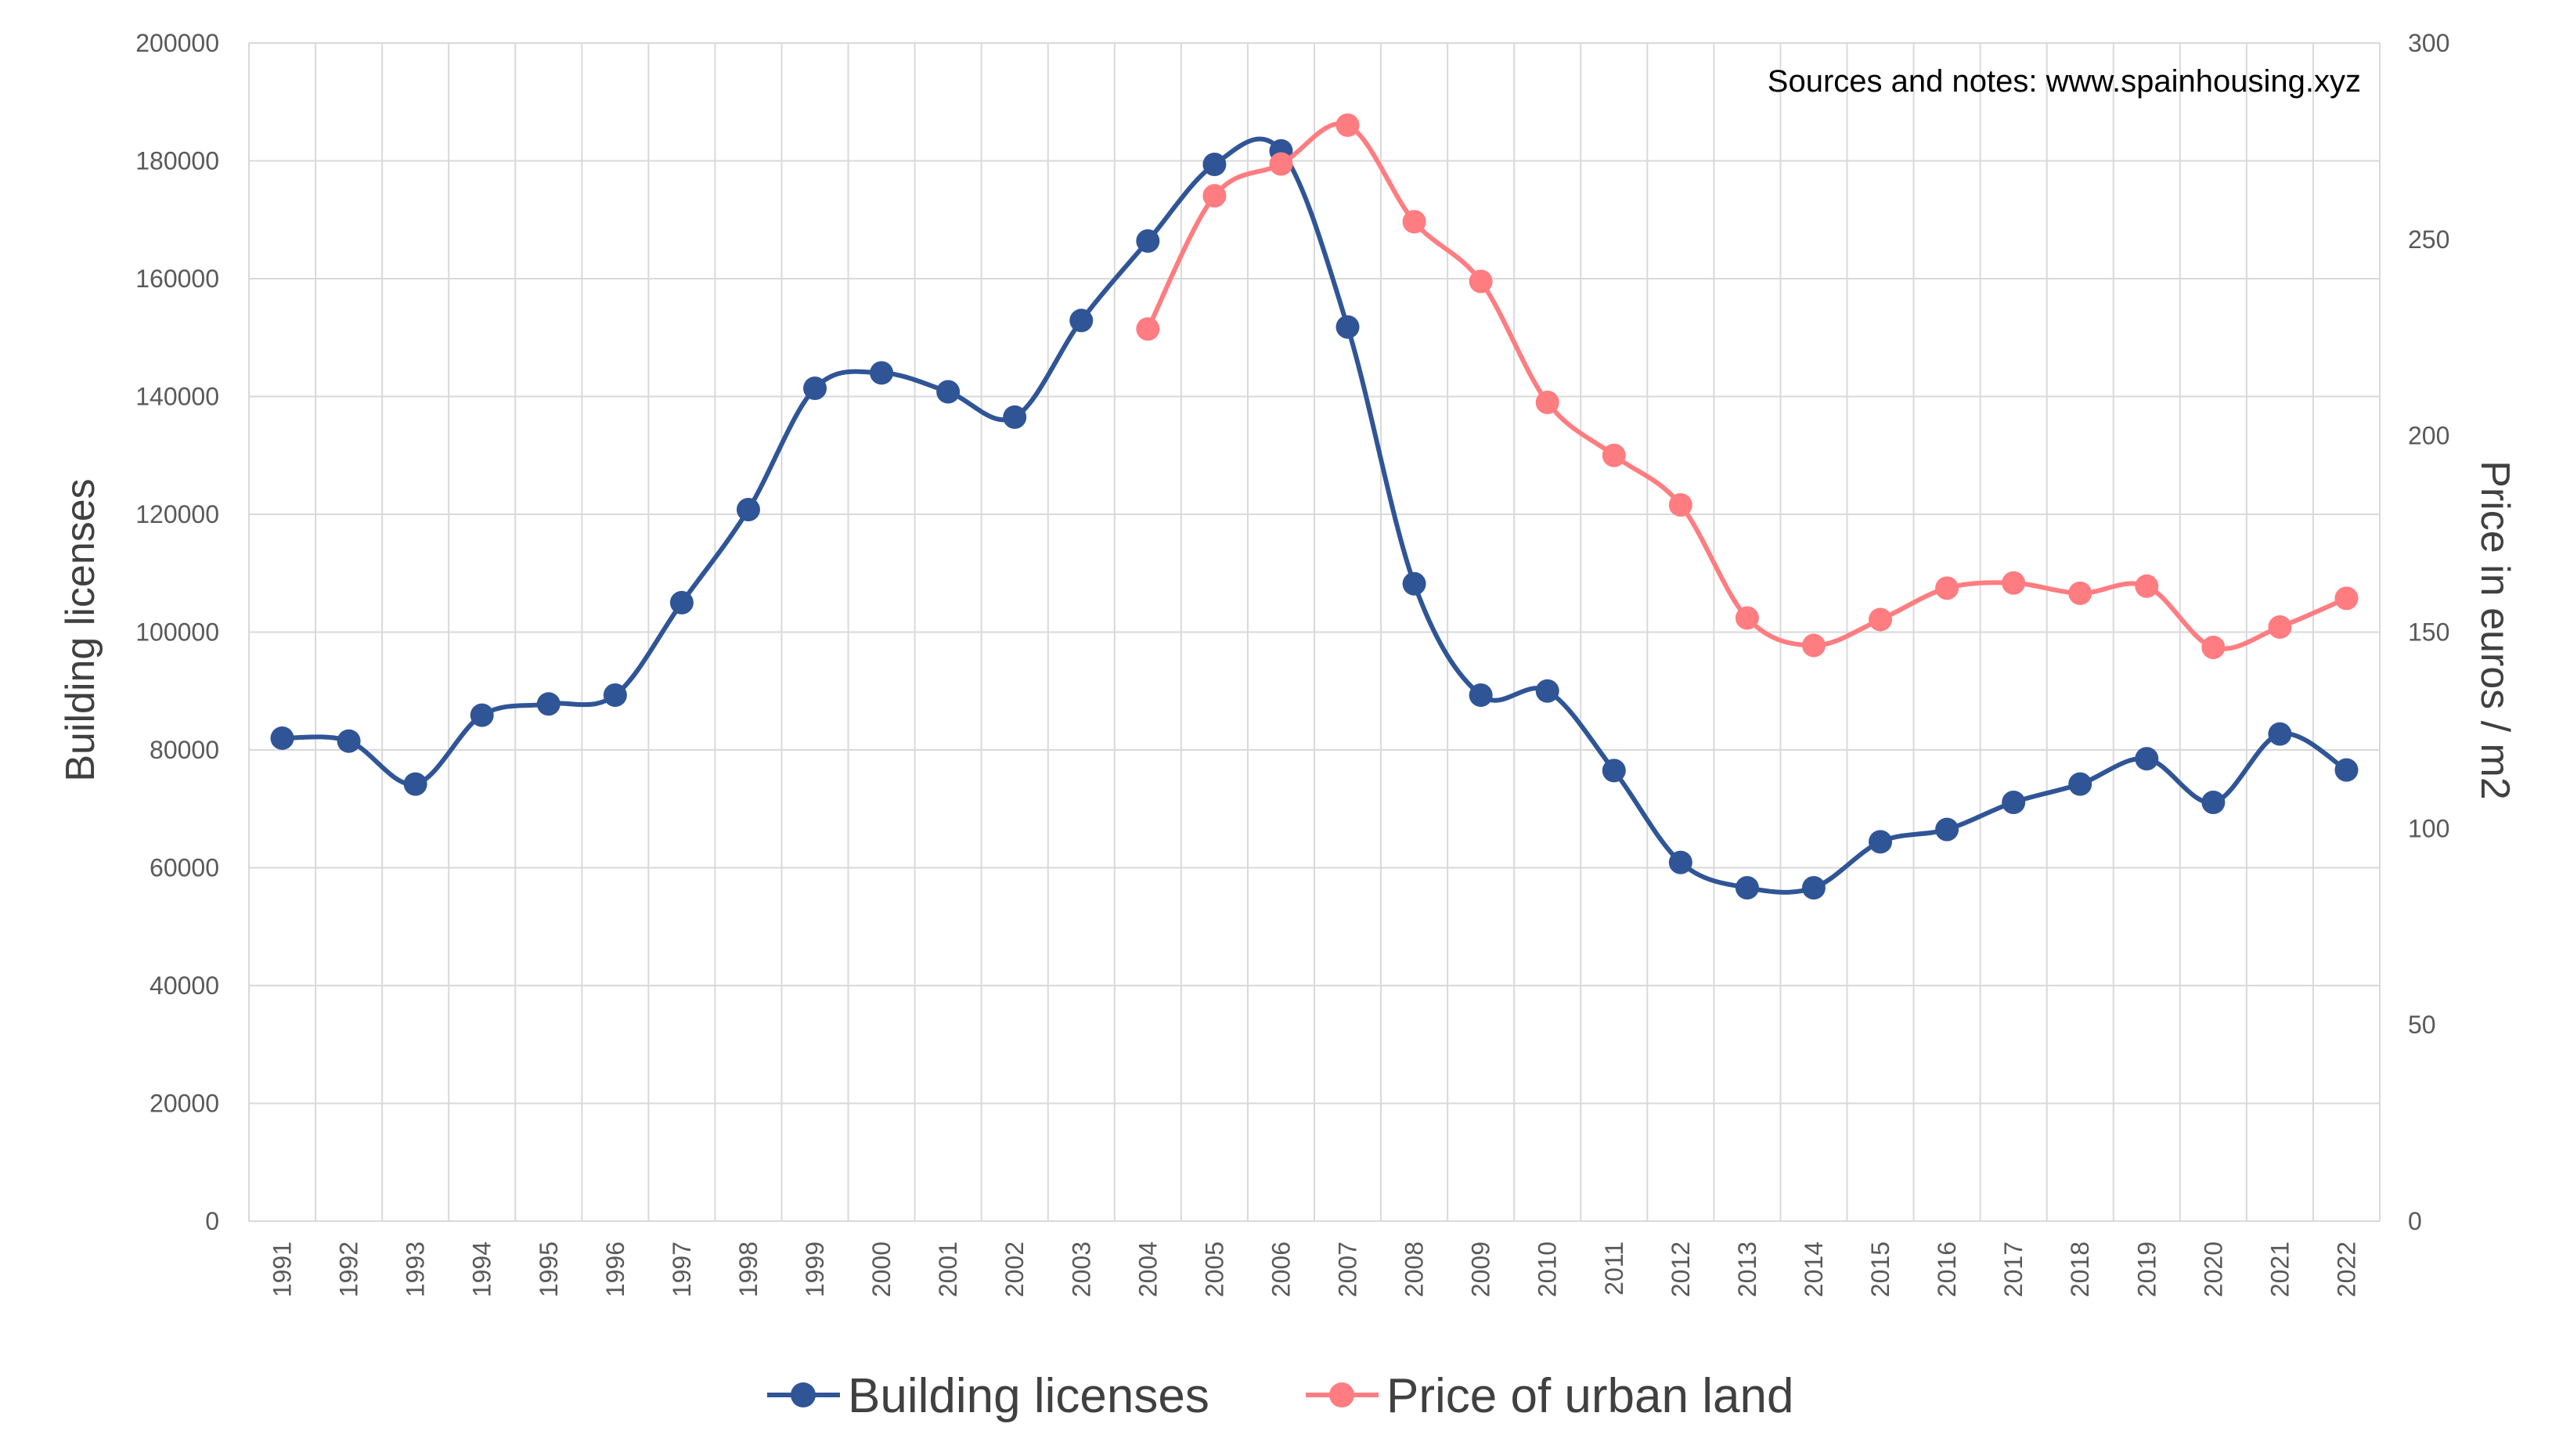 The height and width of the screenshot is (1456, 2570). Describe the element at coordinates (1281, 1269) in the screenshot. I see `x-tick-label: 2006` at that location.